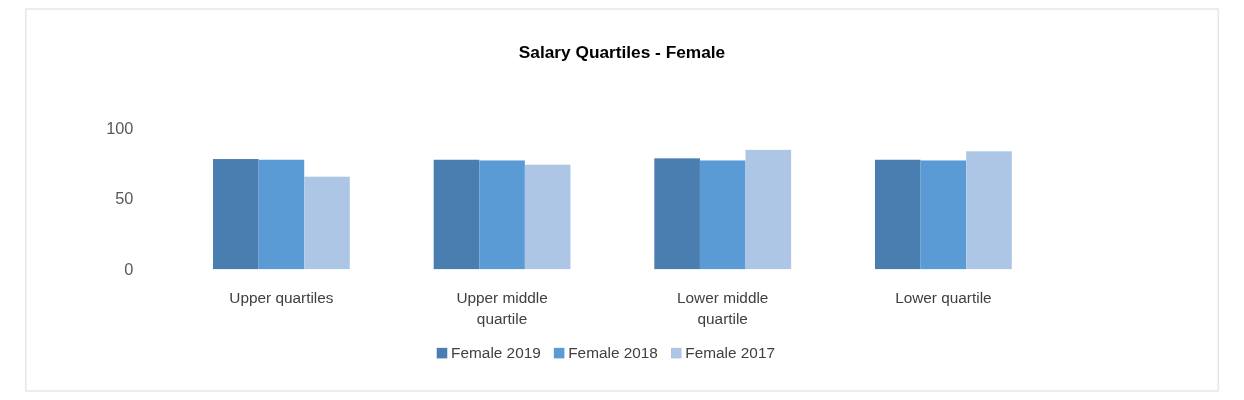 This screenshot has width=1244, height=400. Describe the element at coordinates (943, 297) in the screenshot. I see `x-tick-label: Lower quartile` at that location.